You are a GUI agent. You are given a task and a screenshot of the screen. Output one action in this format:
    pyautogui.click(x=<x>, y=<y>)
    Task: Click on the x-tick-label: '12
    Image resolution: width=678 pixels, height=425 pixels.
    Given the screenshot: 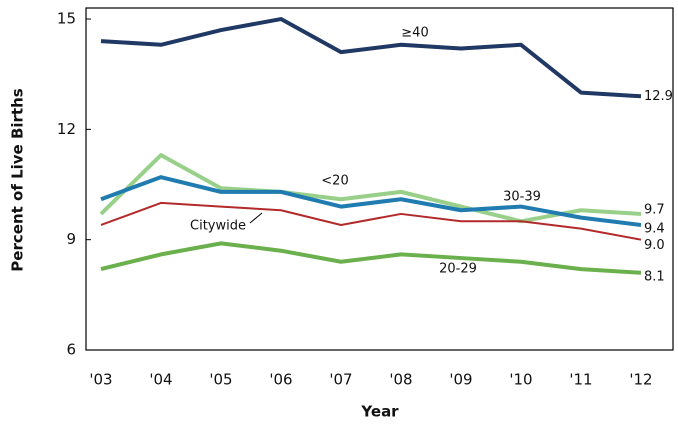 What is the action you would take?
    pyautogui.click(x=640, y=380)
    